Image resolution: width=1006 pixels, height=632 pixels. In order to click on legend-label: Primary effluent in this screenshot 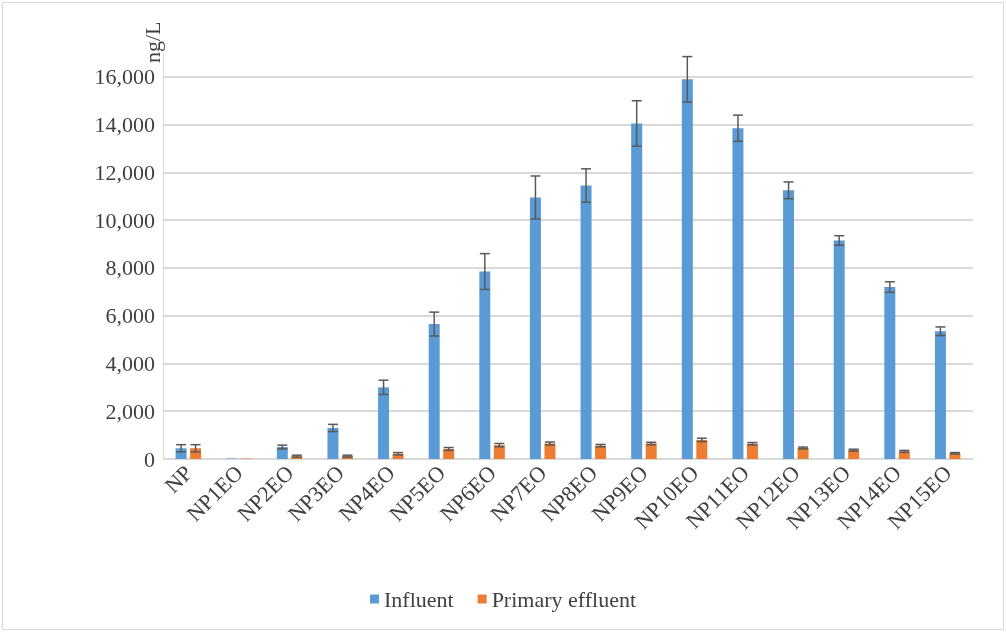, I will do `click(564, 599)`.